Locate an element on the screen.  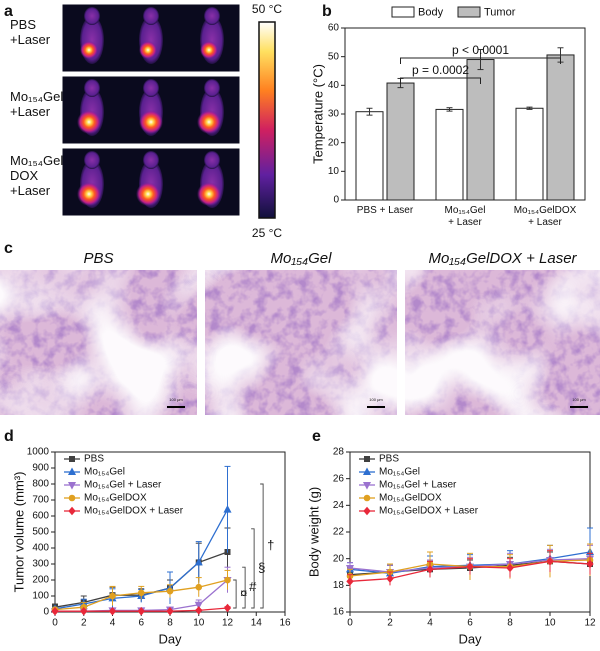
x-tick-label: 6 is located at coordinates (470, 623).